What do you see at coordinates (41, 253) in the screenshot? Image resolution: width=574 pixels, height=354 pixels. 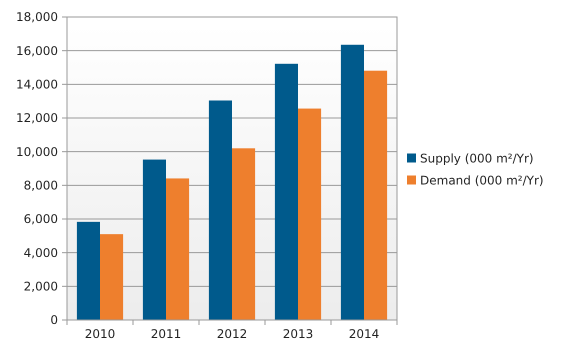 I see `y-tick-label: 4,000` at bounding box center [41, 253].